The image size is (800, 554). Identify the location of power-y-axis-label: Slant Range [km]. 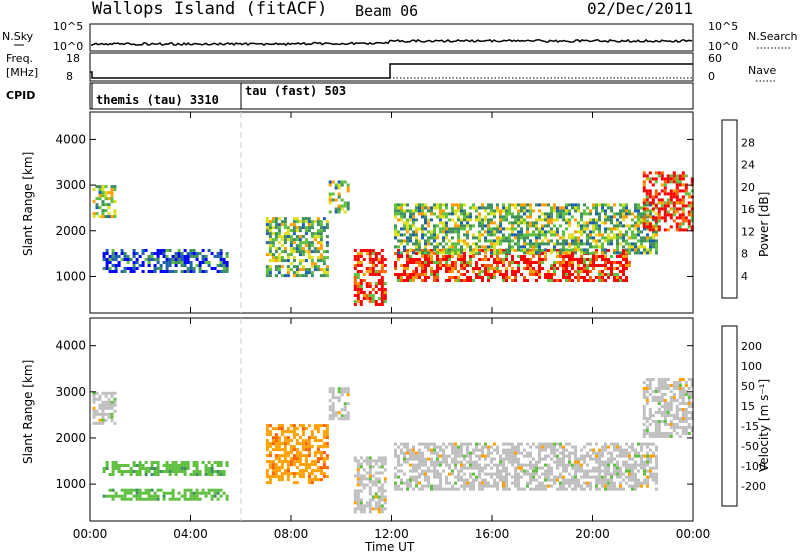
(28, 204).